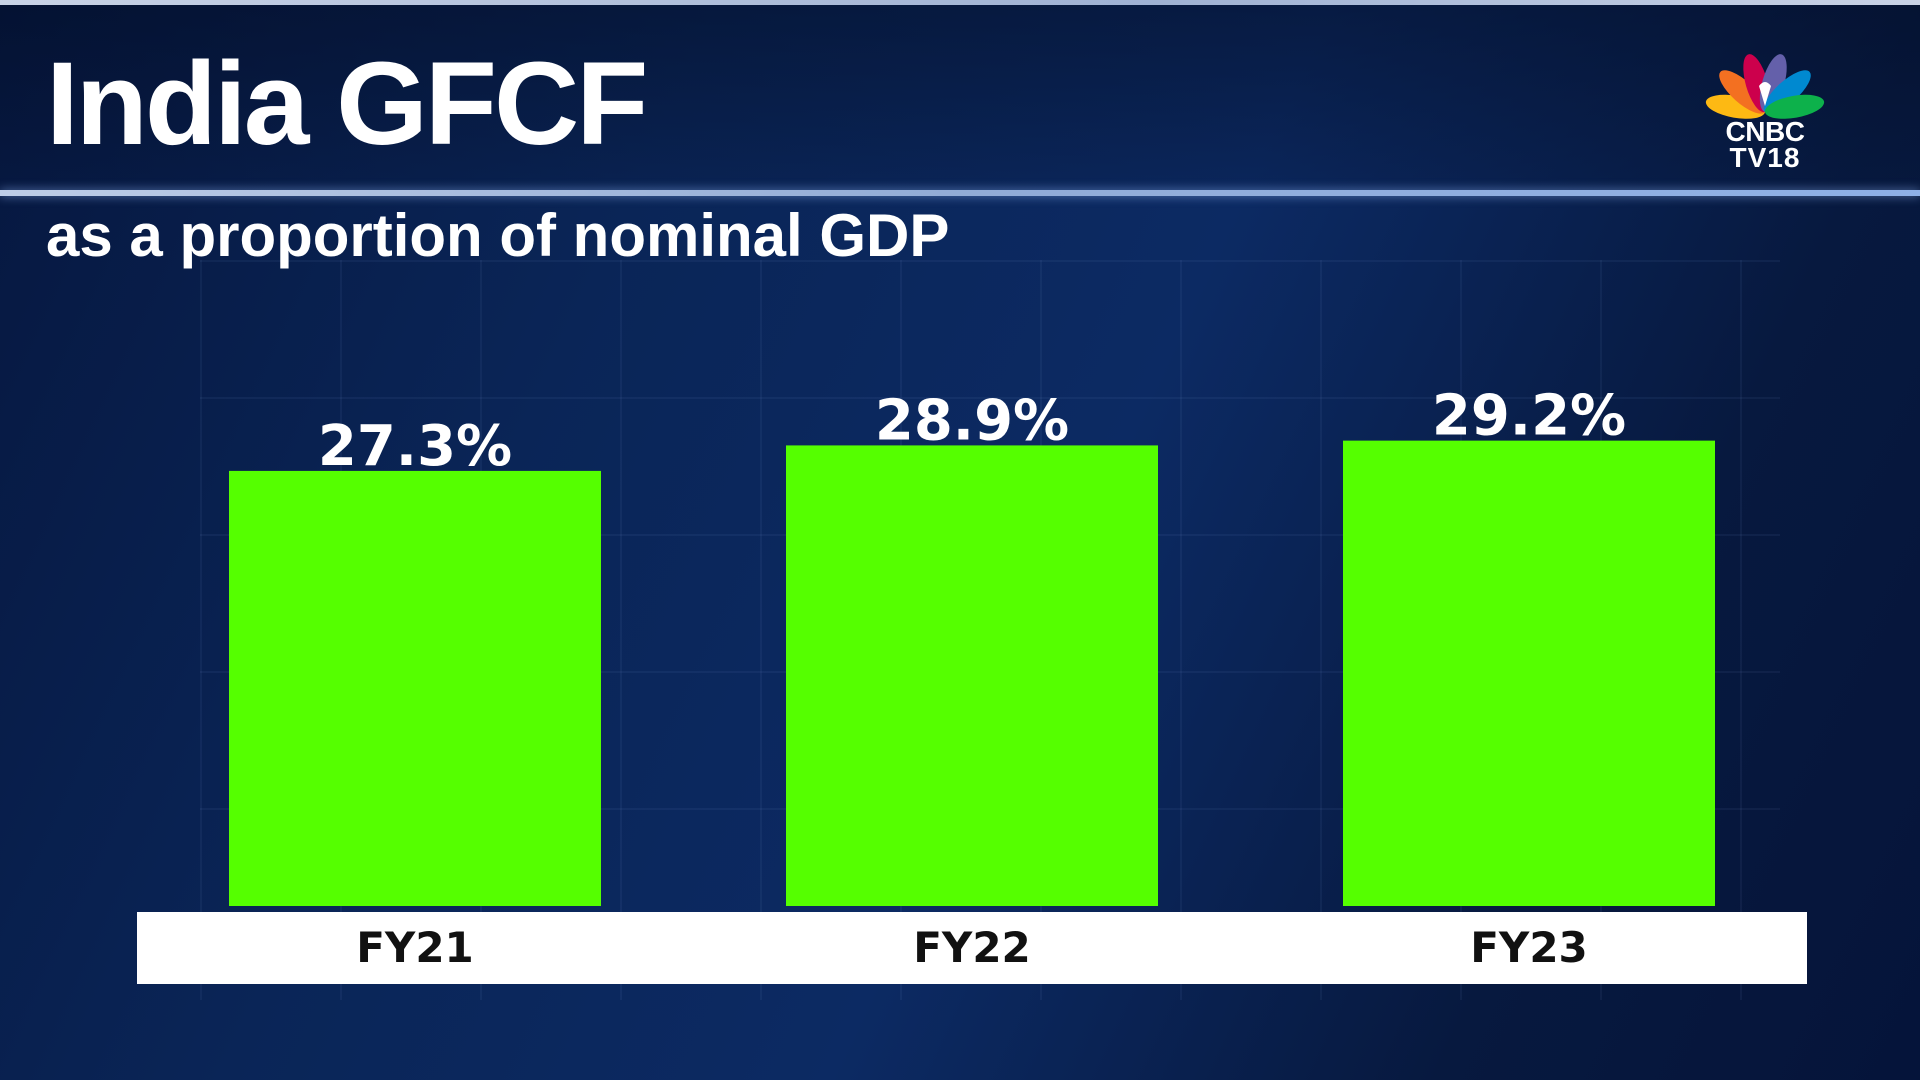 The height and width of the screenshot is (1080, 1920). I want to click on header-divider, so click(960, 193).